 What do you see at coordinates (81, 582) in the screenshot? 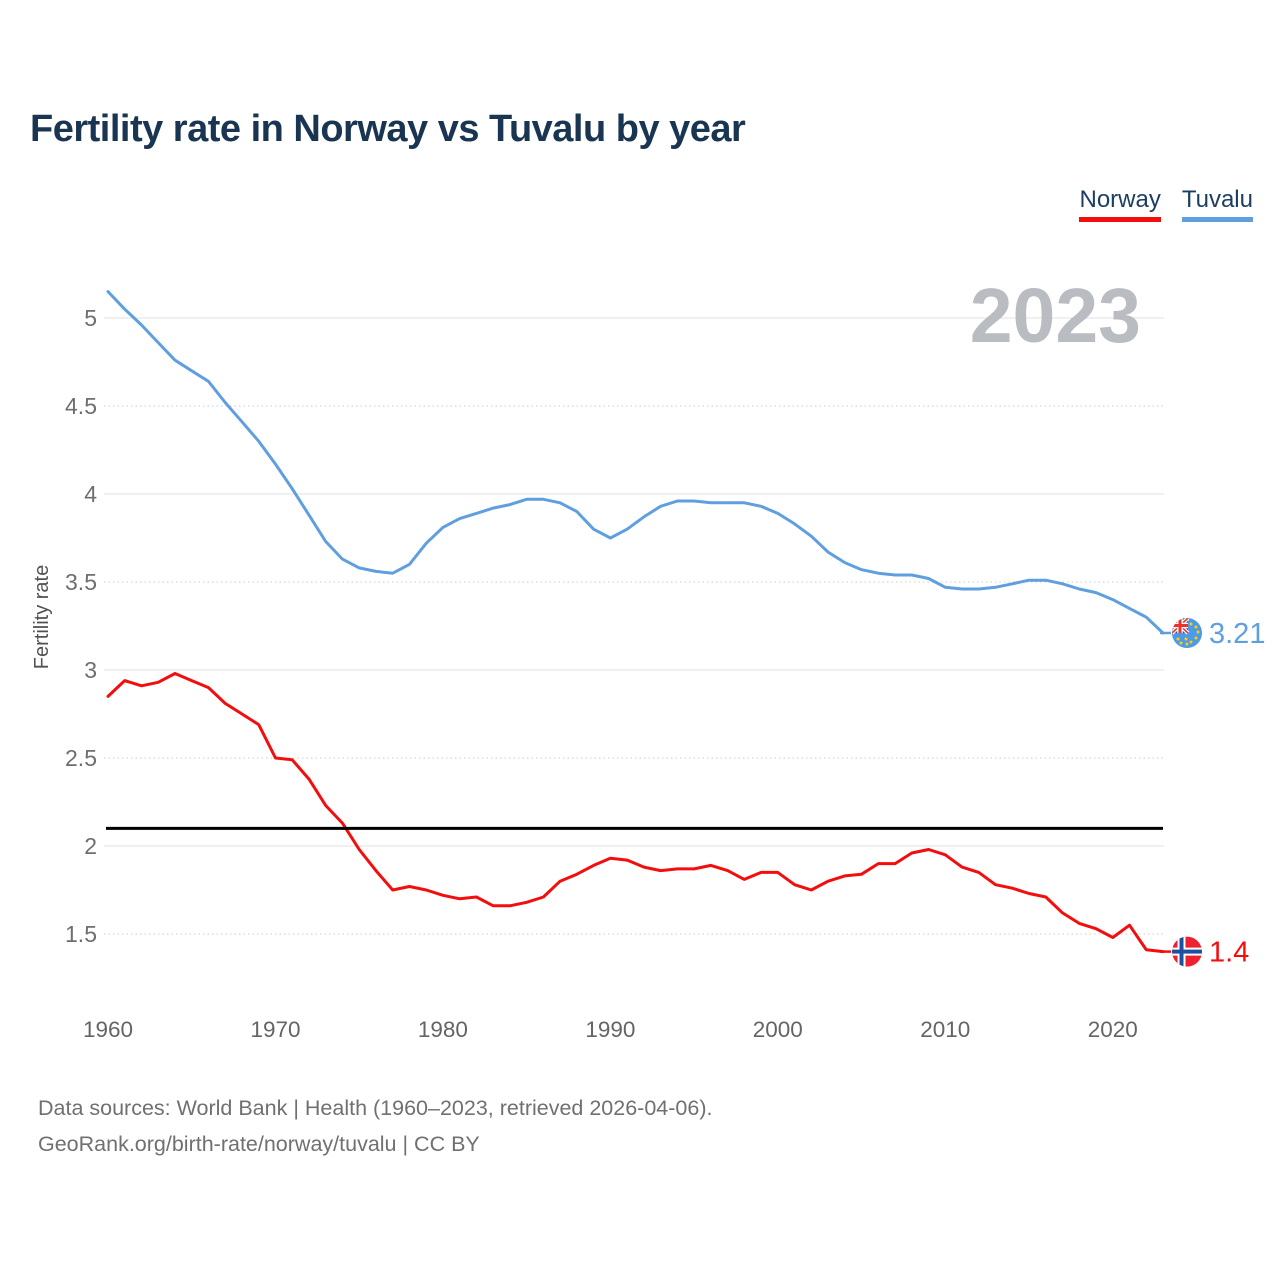
I see `y-tick-label: 3.5` at bounding box center [81, 582].